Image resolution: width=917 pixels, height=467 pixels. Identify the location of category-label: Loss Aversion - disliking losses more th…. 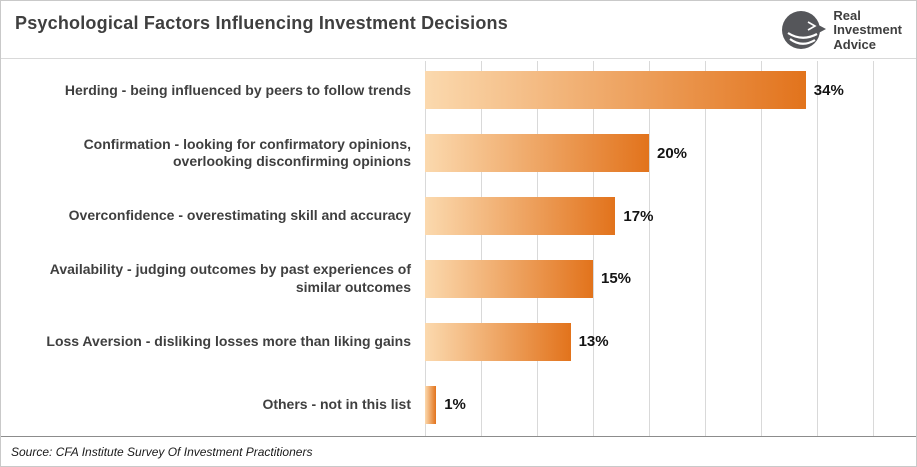
(228, 340).